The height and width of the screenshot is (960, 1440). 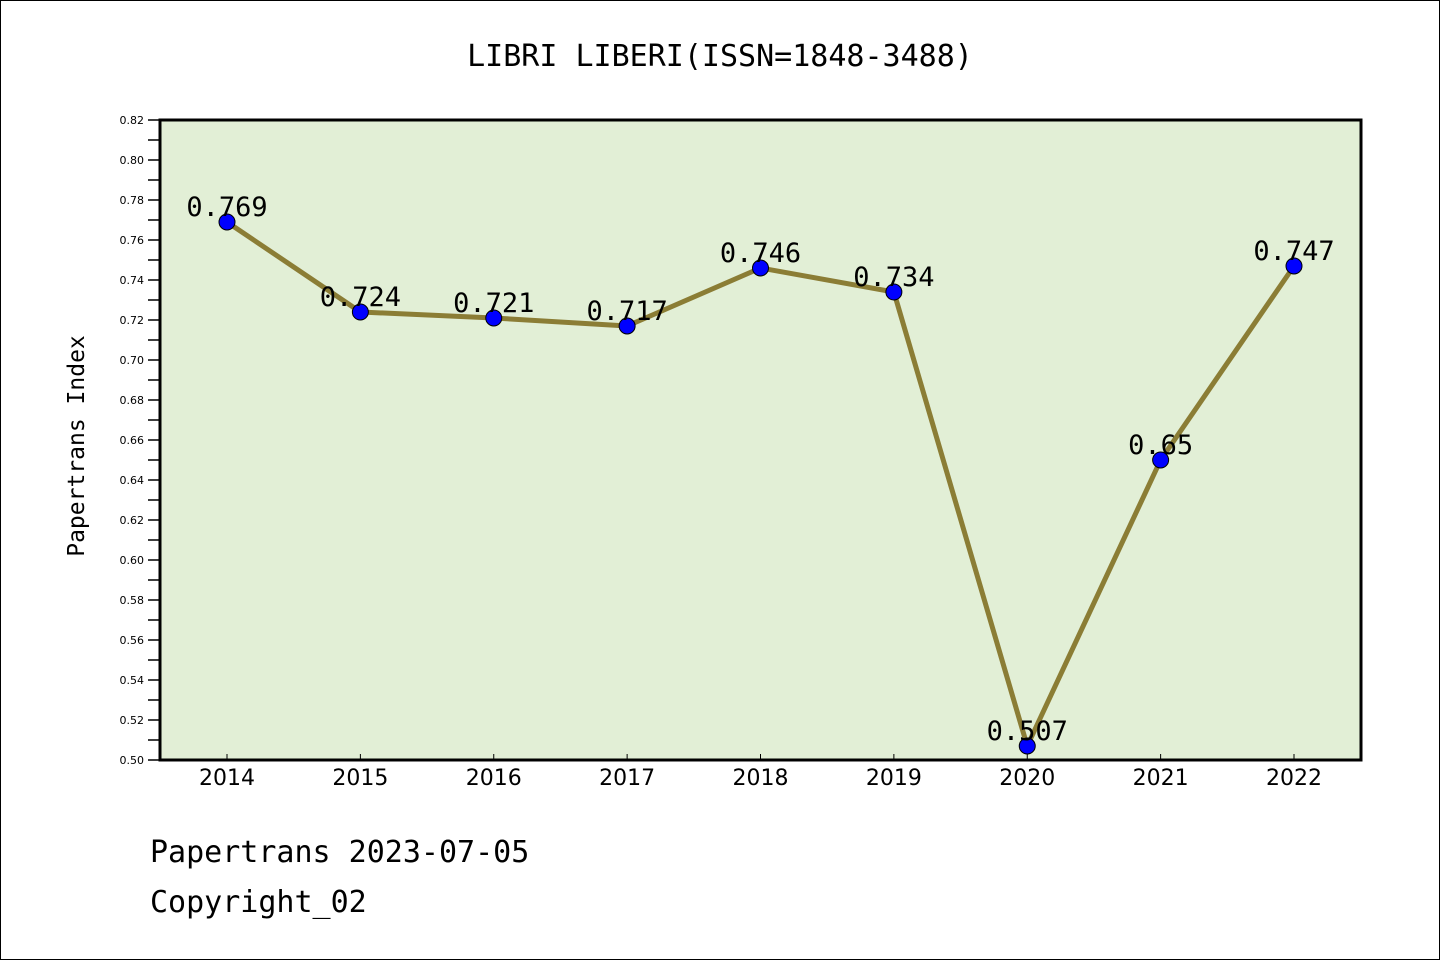 I want to click on y-axis-label: Papertrans Index, so click(x=77, y=446).